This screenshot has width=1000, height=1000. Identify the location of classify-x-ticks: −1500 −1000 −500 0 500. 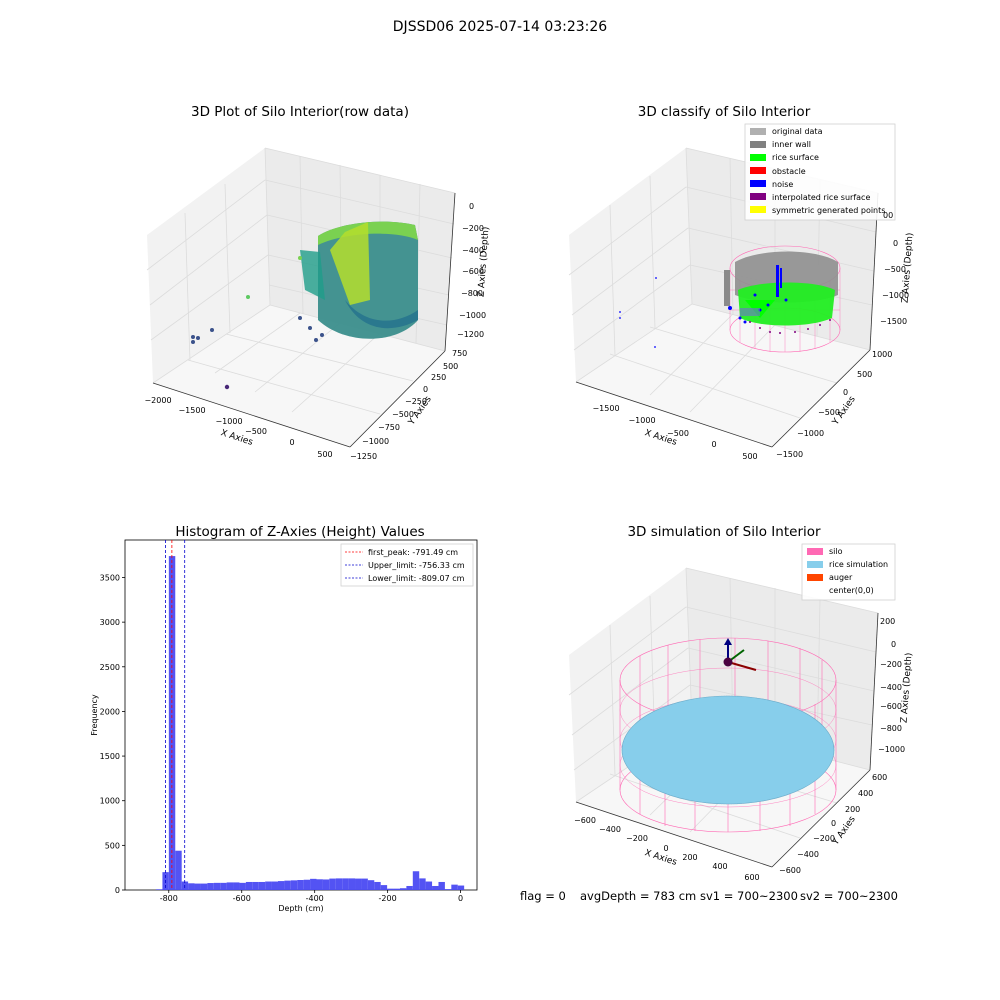
(674, 432).